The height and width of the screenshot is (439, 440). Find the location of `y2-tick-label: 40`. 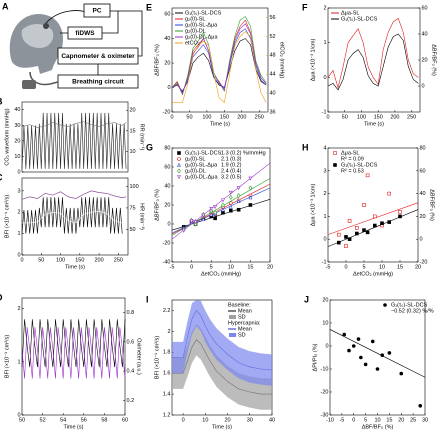

y2-tick-label: 40 is located at coordinates (423, 194).